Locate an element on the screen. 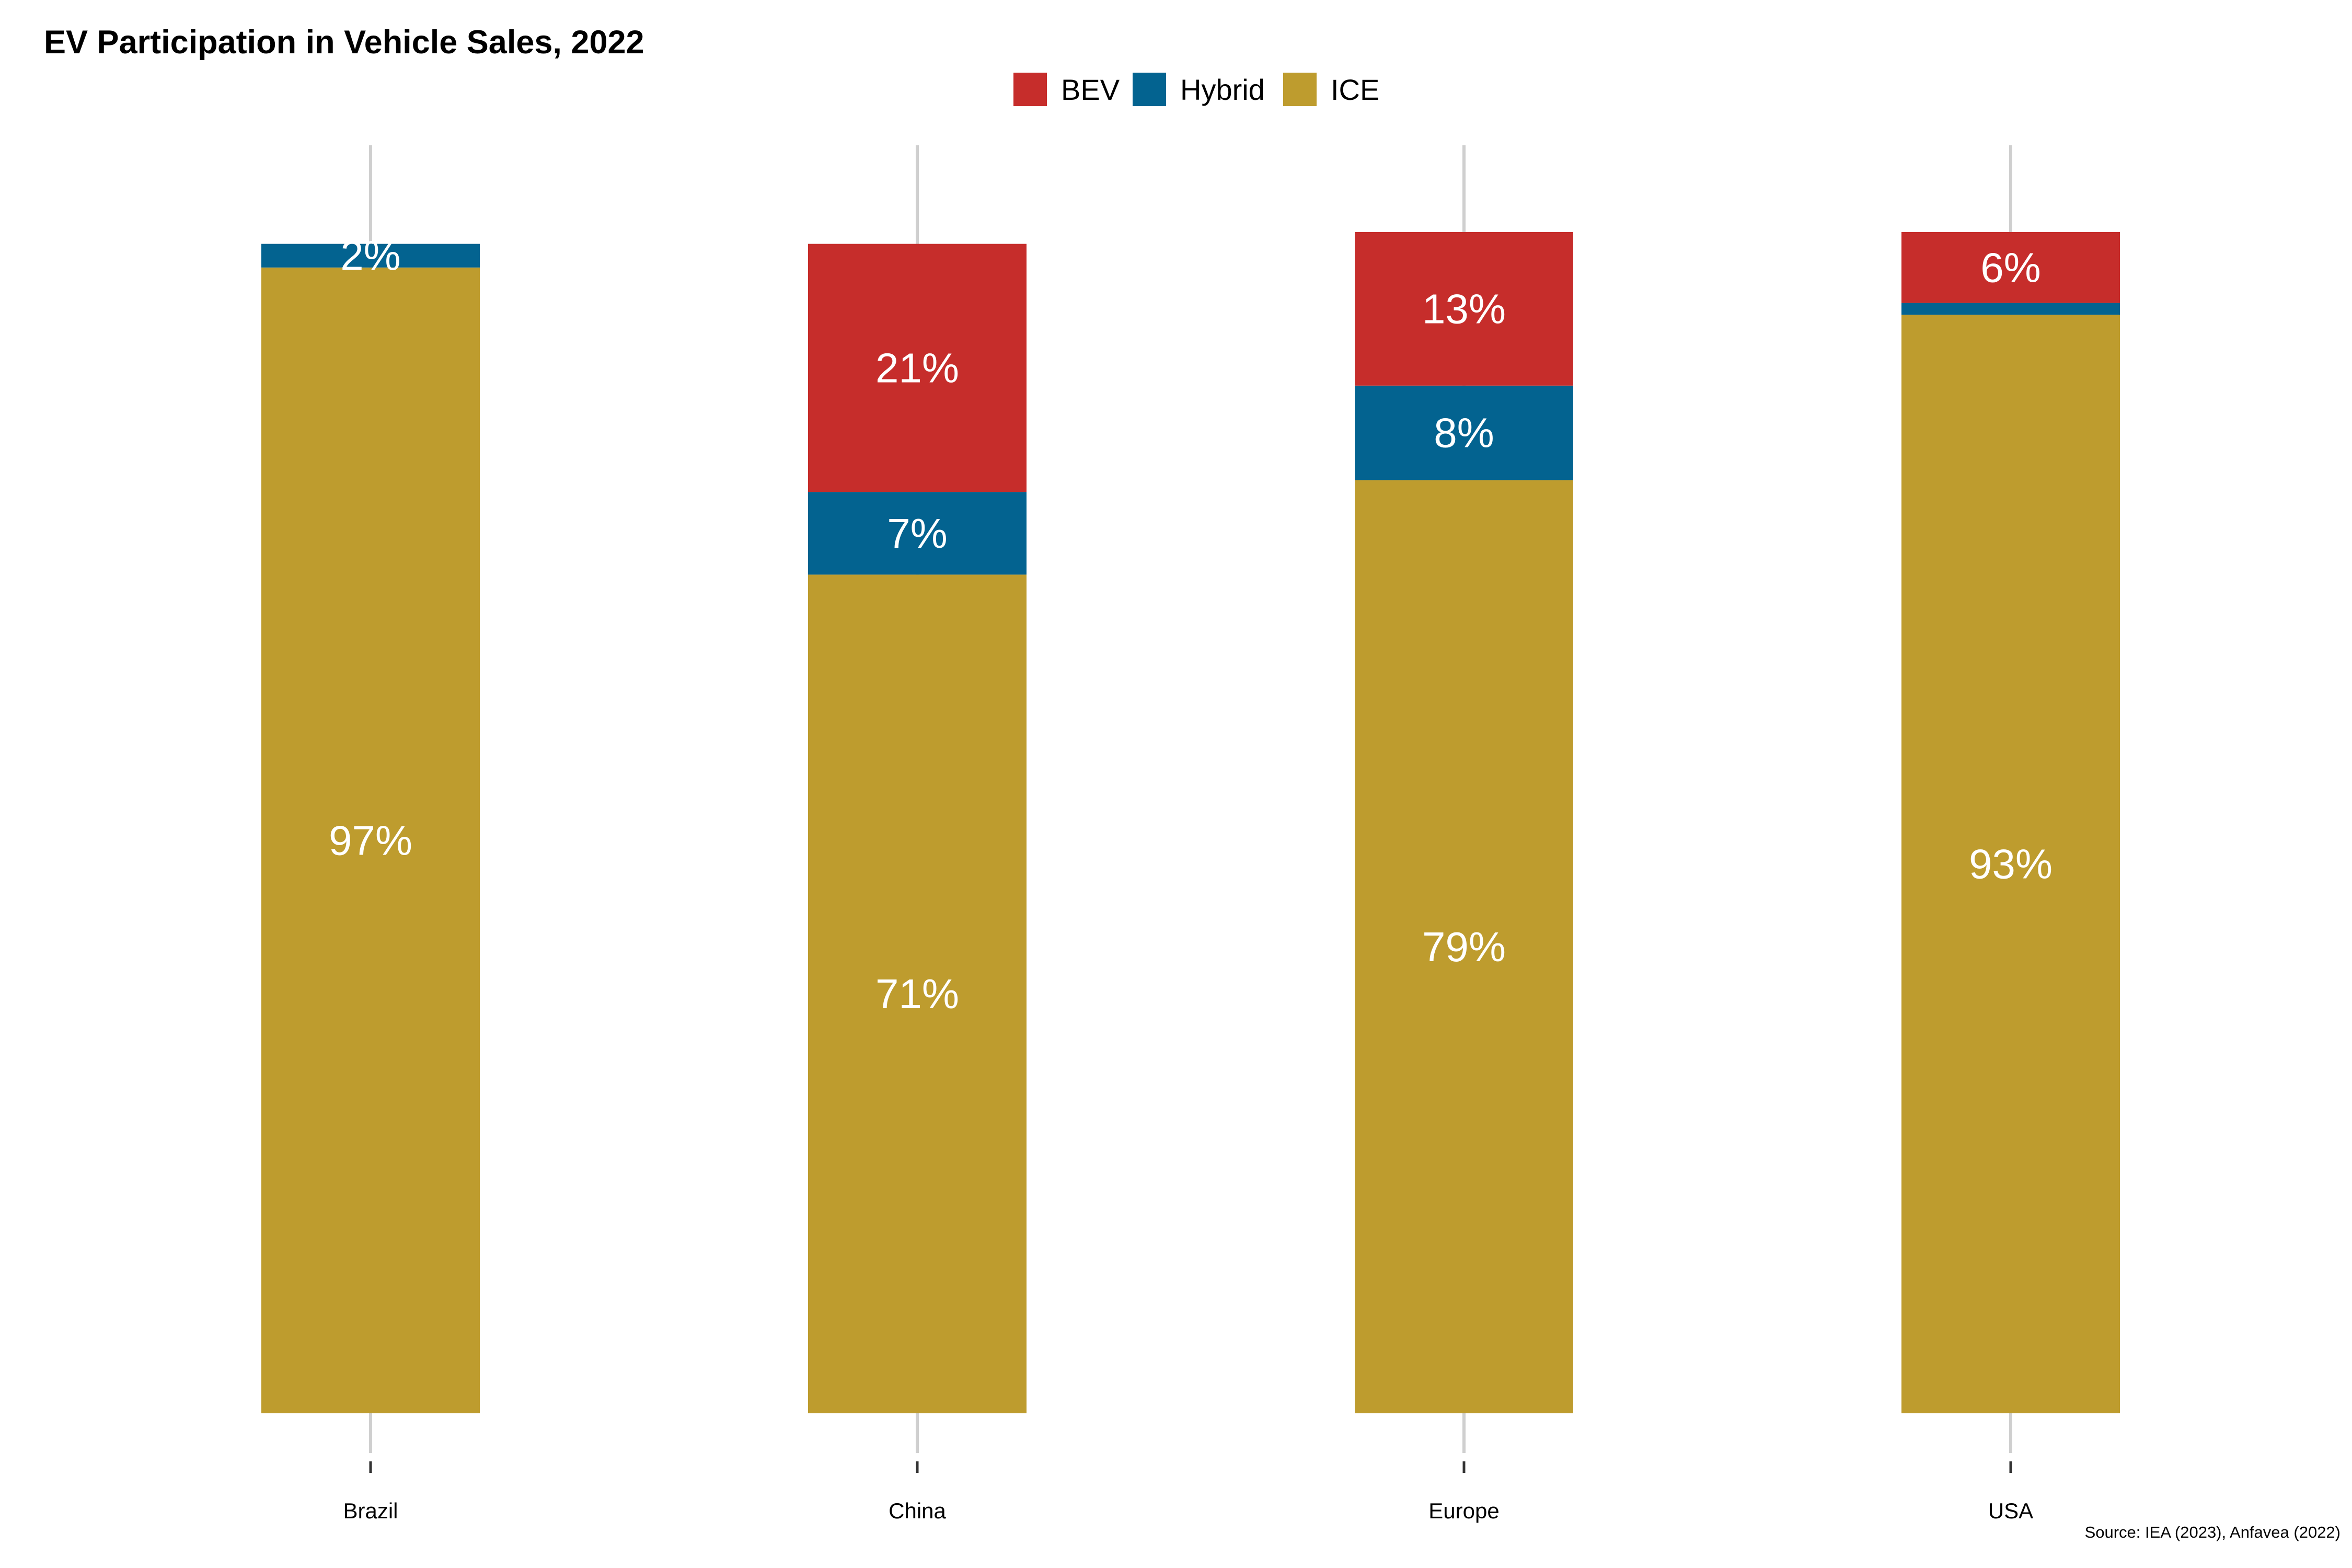 The image size is (2352, 1568). legend-swatch-bev is located at coordinates (1030, 89).